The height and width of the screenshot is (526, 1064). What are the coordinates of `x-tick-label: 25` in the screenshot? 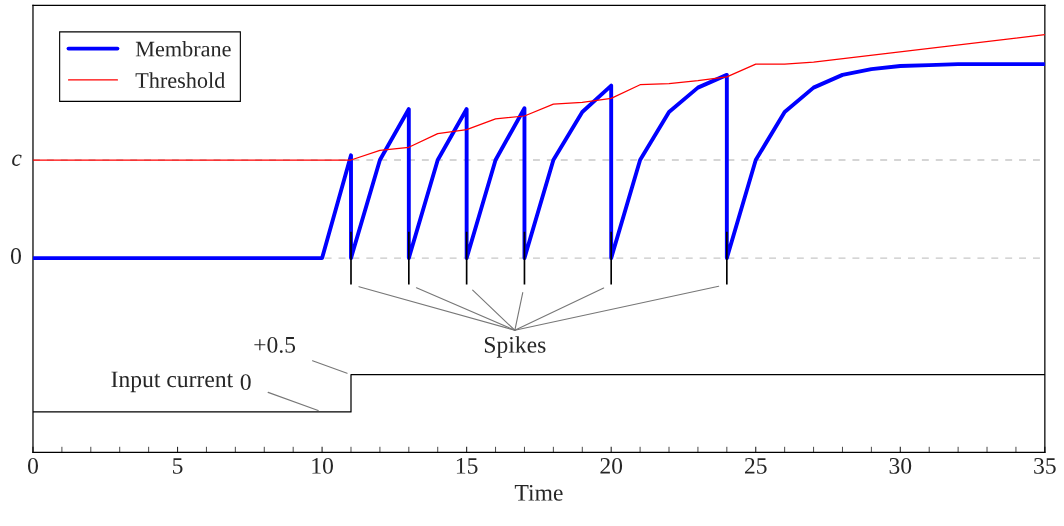 It's located at (755, 465).